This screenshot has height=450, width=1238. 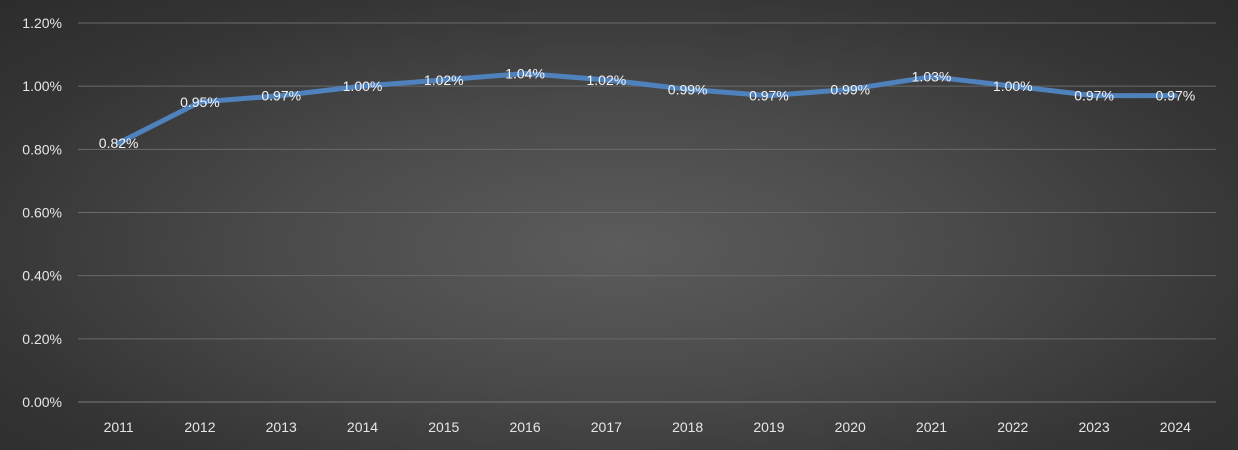 I want to click on x-tick-label: 2013, so click(x=281, y=427).